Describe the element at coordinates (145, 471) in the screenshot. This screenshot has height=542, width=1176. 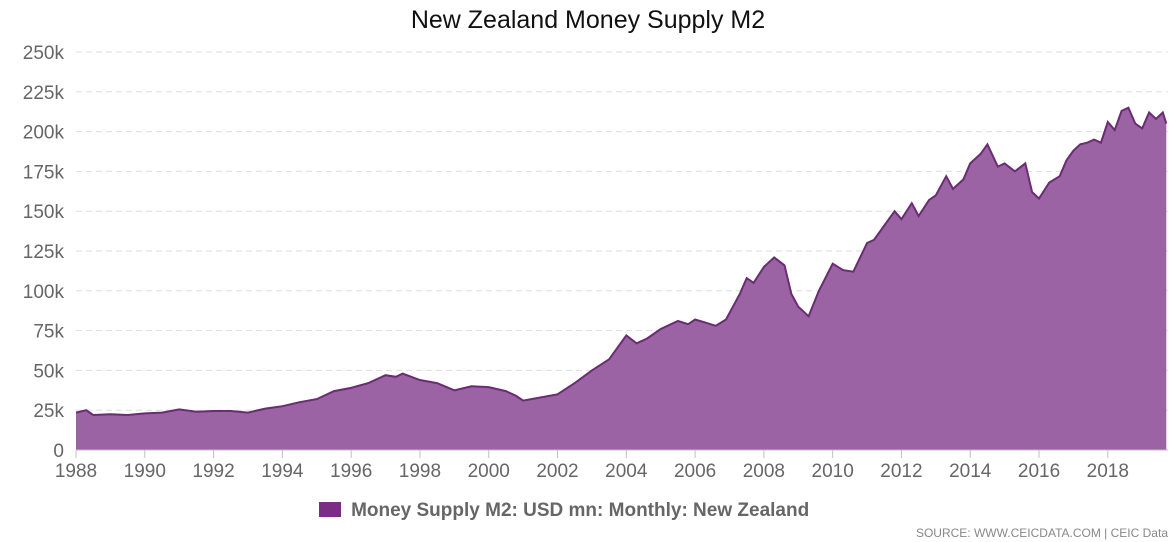
I see `x-tick-label: 1990` at that location.